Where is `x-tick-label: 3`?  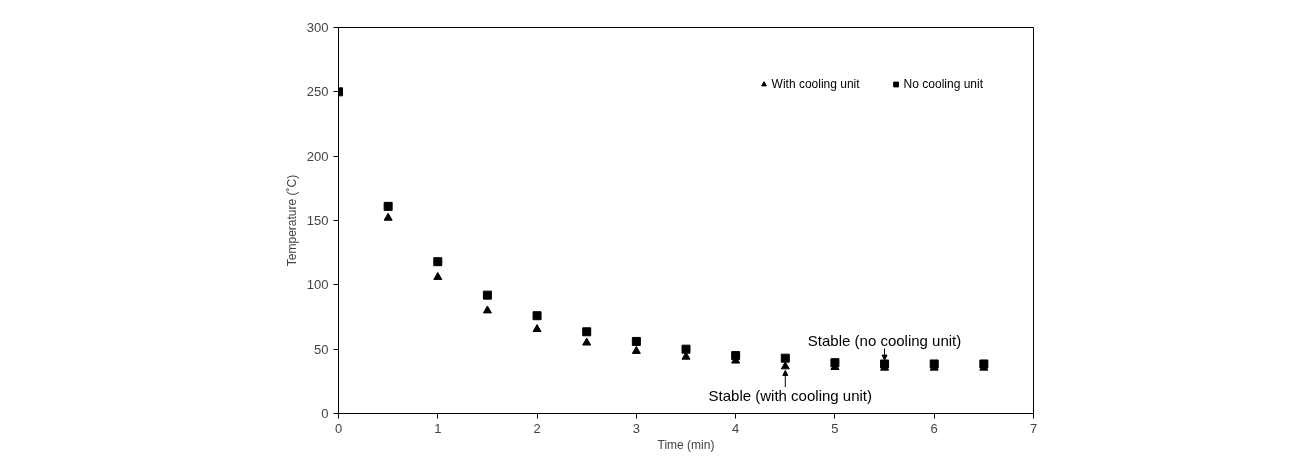 x-tick-label: 3 is located at coordinates (636, 428).